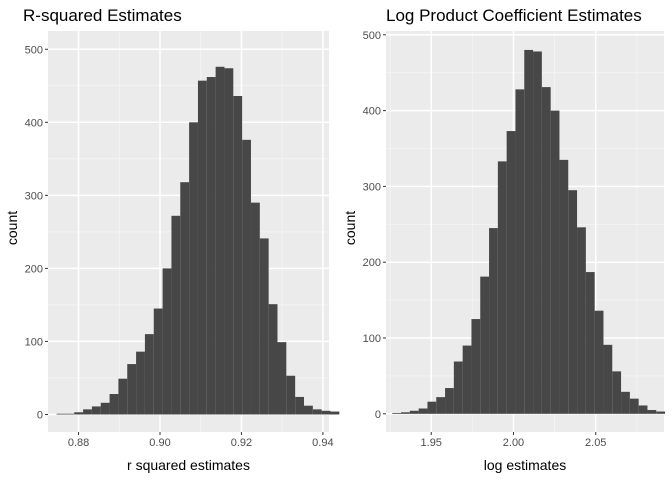  What do you see at coordinates (34, 269) in the screenshot?
I see `r-squared-y-tick-label: 200` at bounding box center [34, 269].